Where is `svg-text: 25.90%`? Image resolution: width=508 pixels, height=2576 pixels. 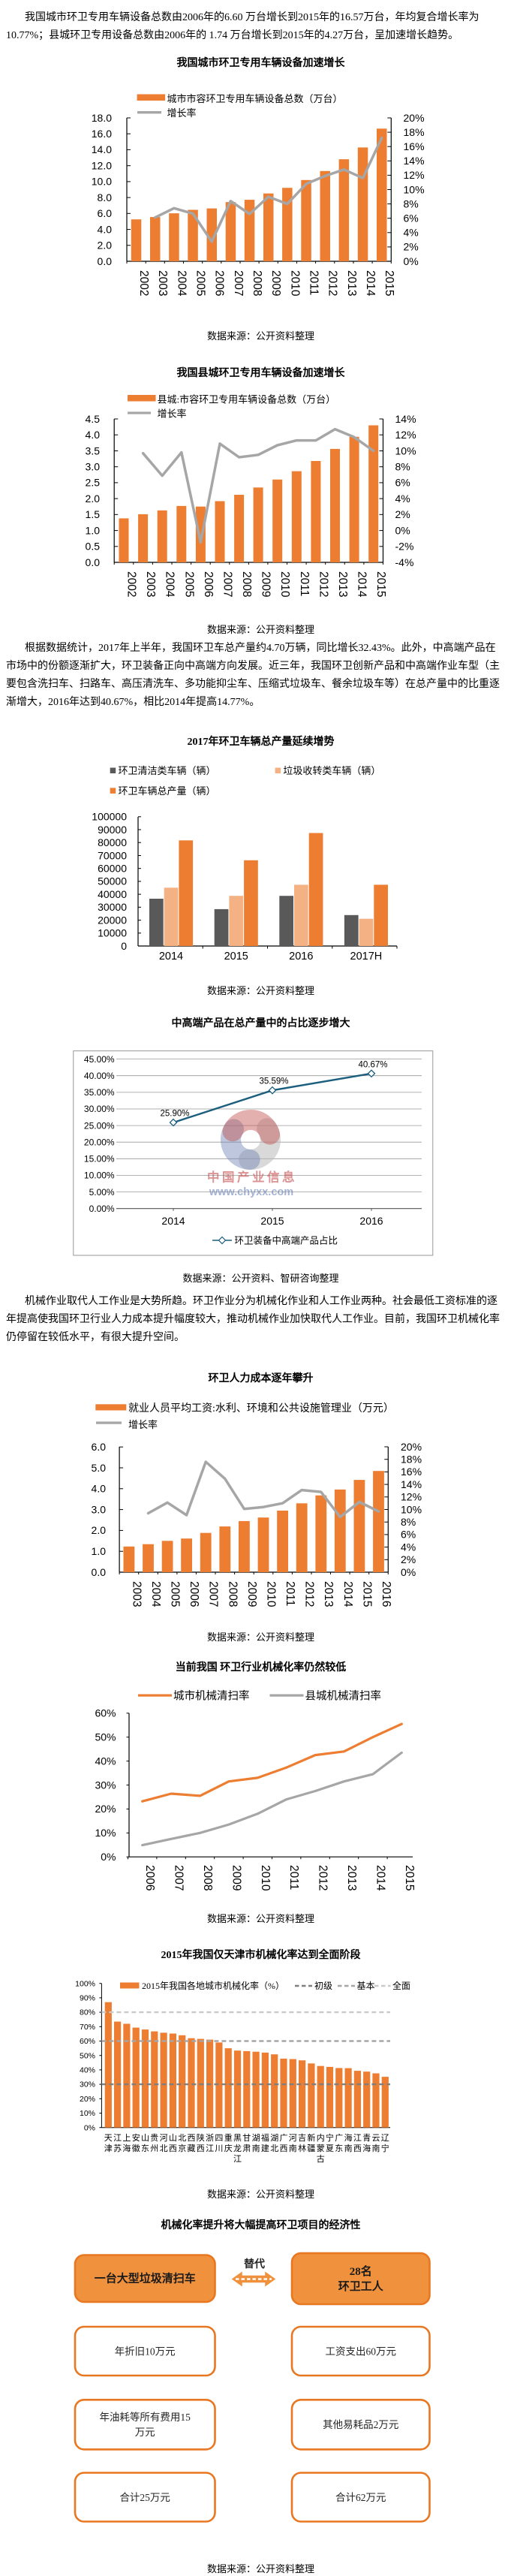
svg-text: 25.90% is located at coordinates (174, 1114).